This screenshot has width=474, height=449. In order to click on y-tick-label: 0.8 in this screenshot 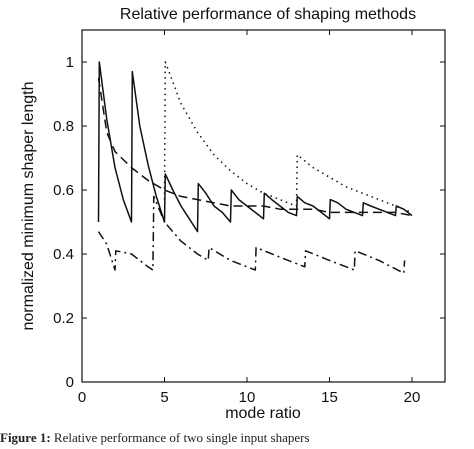, I will do `click(63, 126)`.